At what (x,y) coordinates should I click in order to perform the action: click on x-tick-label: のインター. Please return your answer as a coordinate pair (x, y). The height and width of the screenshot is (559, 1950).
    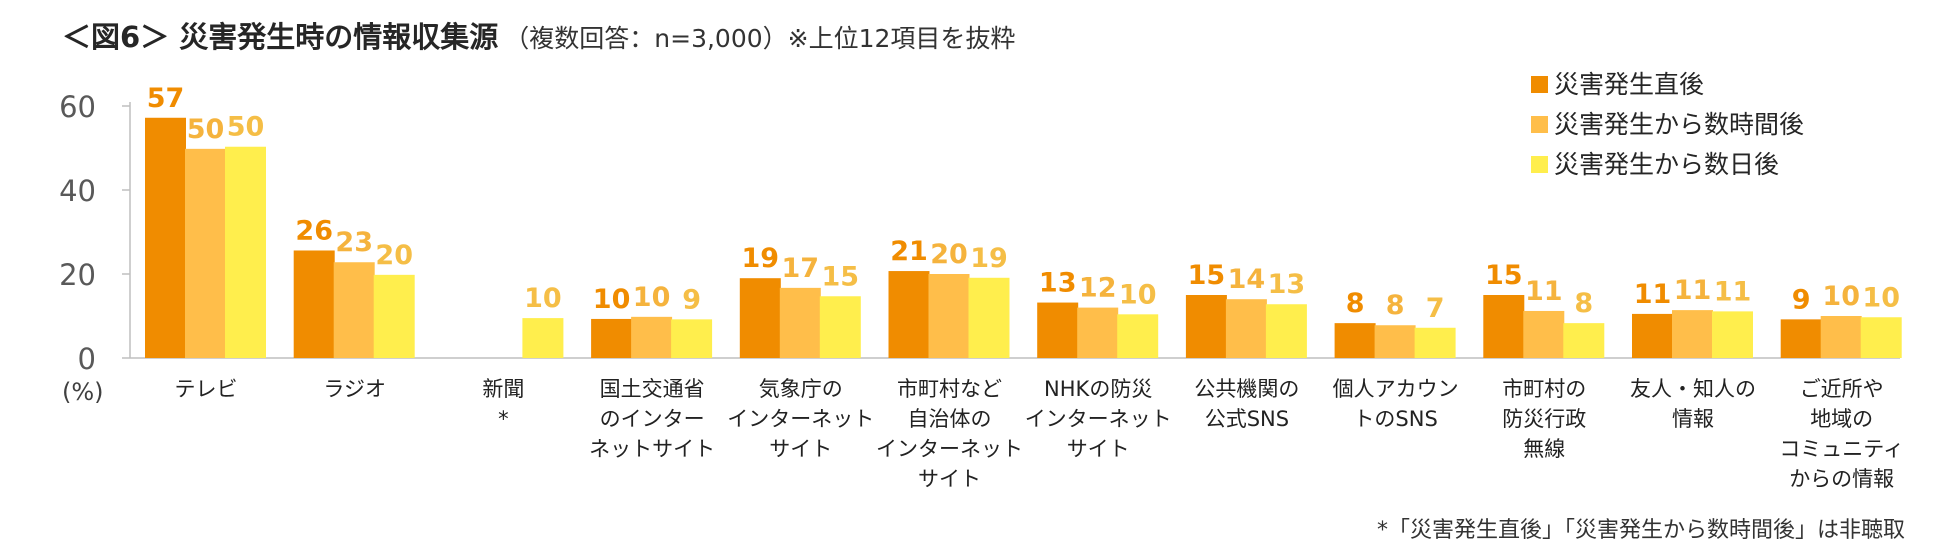
    Looking at the image, I should click on (652, 419).